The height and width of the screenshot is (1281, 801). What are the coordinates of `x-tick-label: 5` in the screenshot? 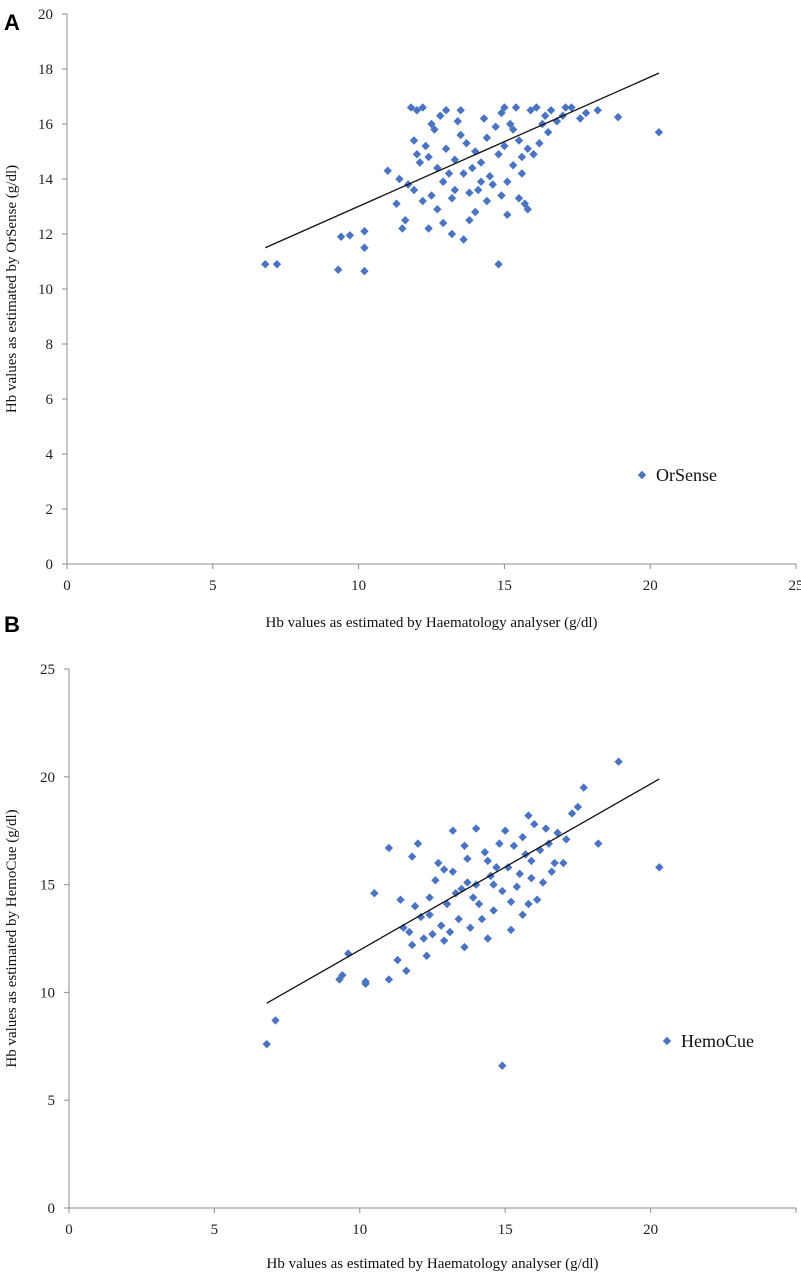 It's located at (213, 586).